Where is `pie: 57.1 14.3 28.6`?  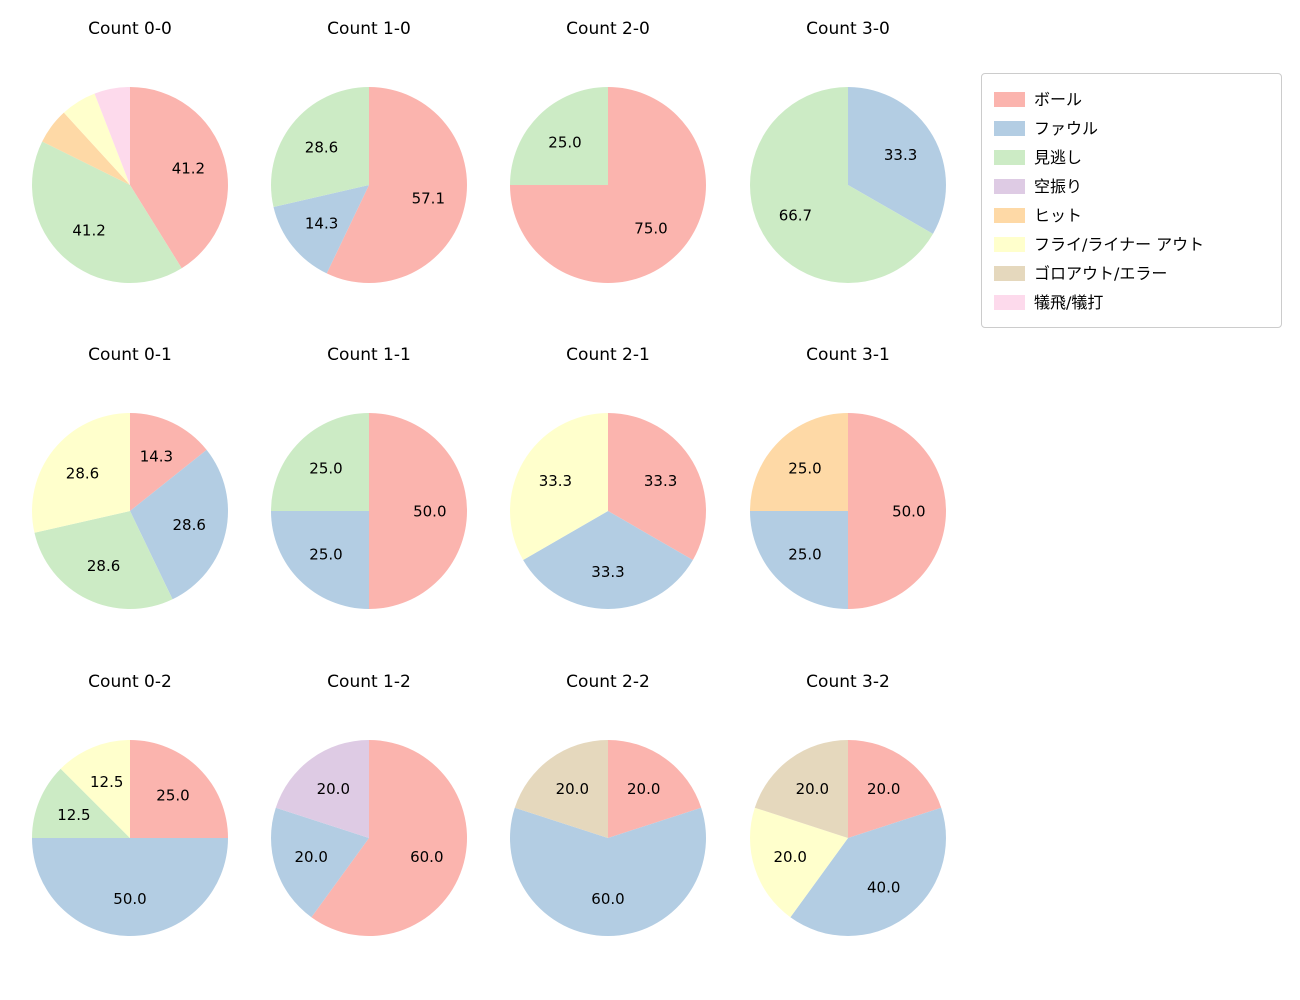
pie: 57.1 14.3 28.6 is located at coordinates (369, 185).